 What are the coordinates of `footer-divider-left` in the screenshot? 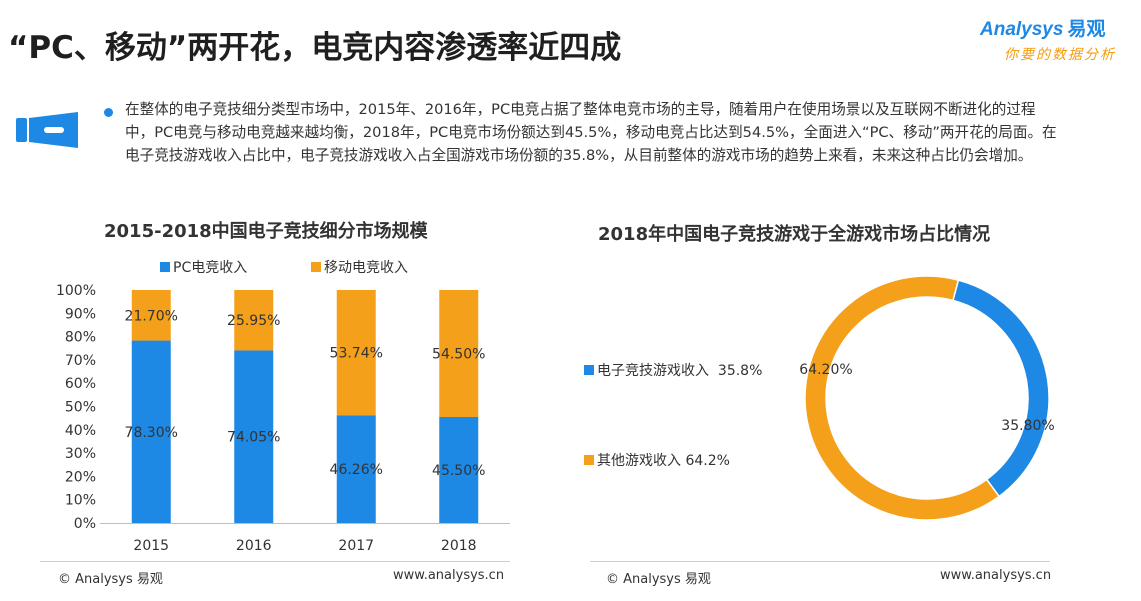 It's located at (275, 561).